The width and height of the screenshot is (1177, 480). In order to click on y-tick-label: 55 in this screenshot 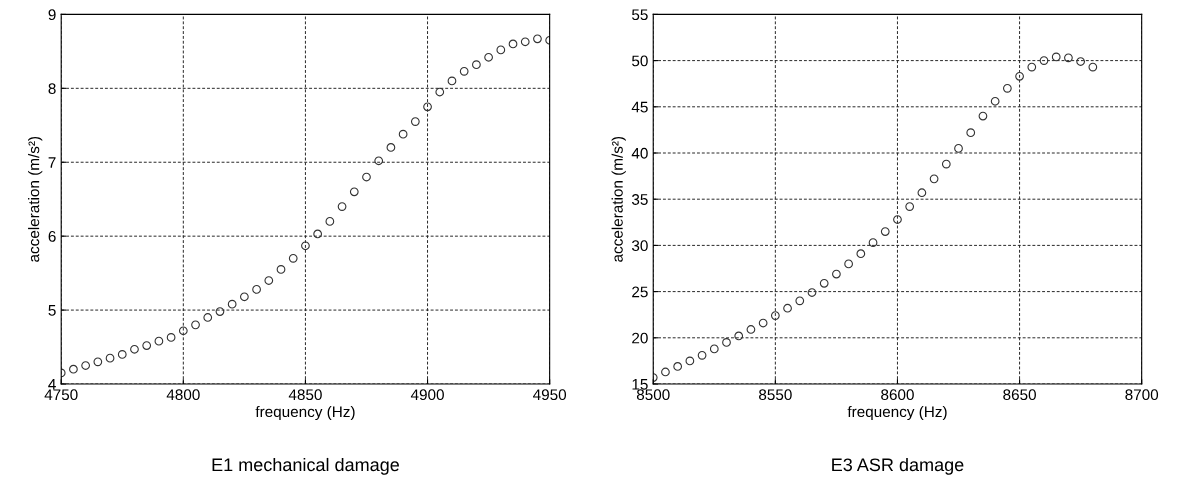, I will do `click(639, 15)`.